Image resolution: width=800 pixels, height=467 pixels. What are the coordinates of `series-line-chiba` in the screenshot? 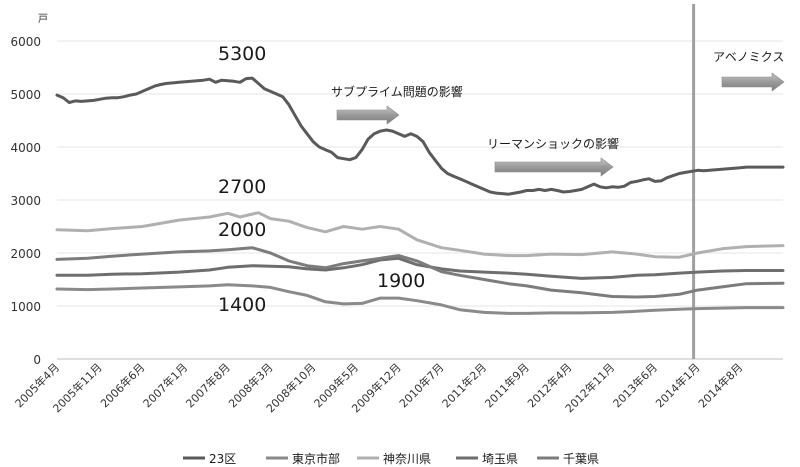 It's located at (420, 272).